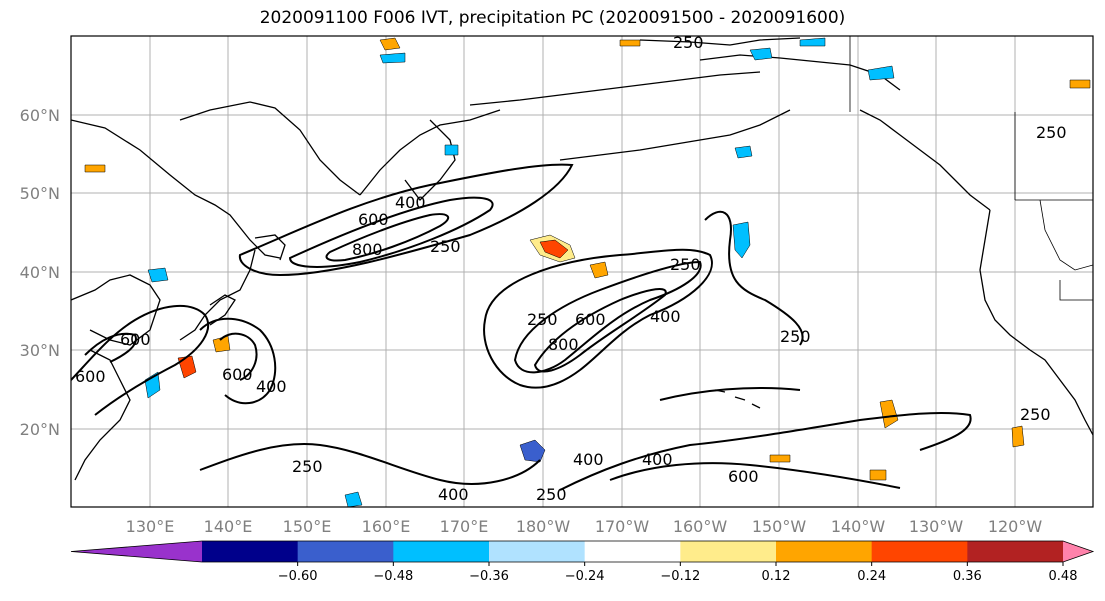 The height and width of the screenshot is (601, 1105). Describe the element at coordinates (700, 526) in the screenshot. I see `lon-label: 160°W` at that location.